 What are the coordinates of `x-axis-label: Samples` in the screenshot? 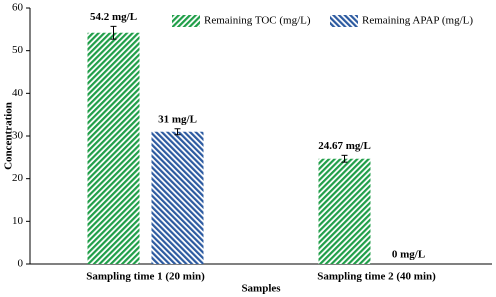 It's located at (261, 289).